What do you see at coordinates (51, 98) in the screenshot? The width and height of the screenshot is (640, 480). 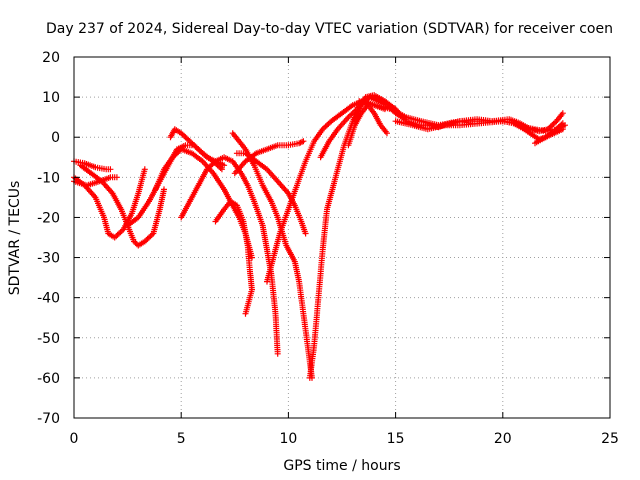 I see `y-tick-label: 10` at bounding box center [51, 98].